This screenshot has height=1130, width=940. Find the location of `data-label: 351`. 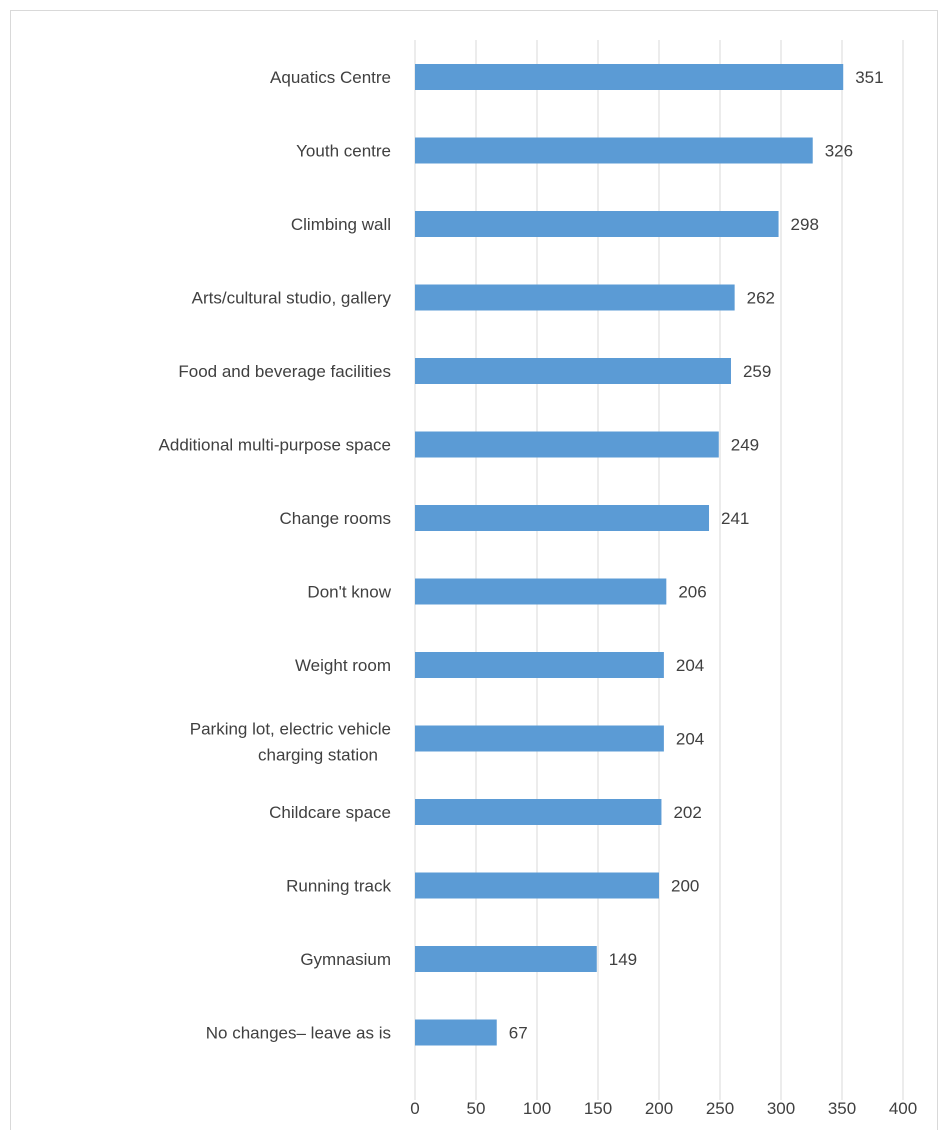

data-label: 351 is located at coordinates (869, 77).